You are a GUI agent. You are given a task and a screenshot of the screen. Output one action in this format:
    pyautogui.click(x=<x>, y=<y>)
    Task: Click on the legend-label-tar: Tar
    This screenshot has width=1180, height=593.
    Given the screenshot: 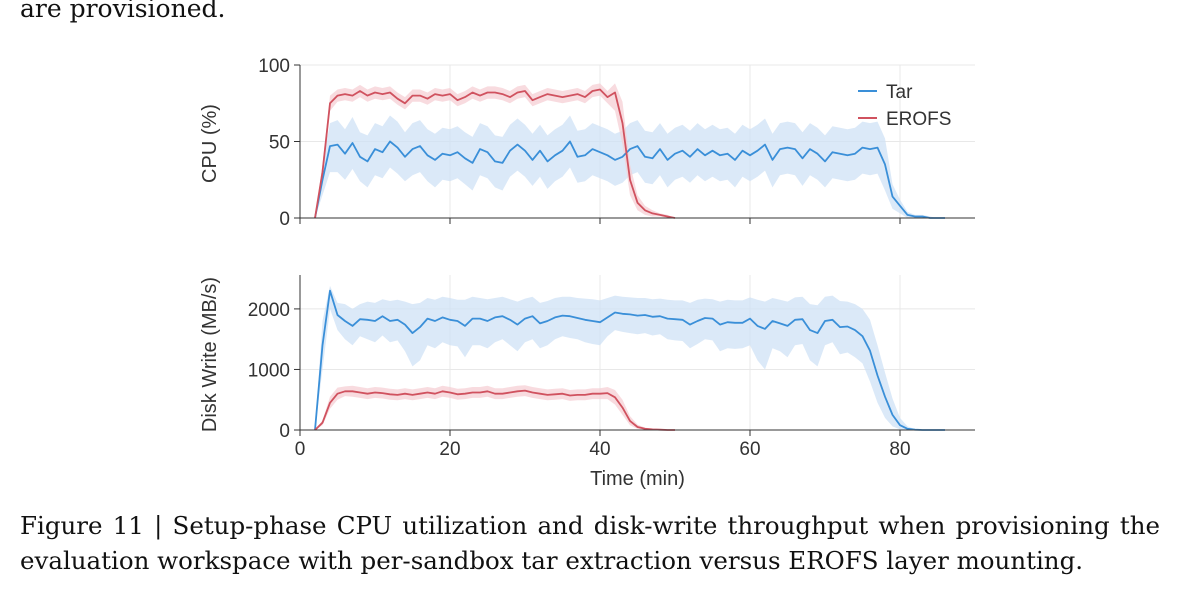 What is the action you would take?
    pyautogui.click(x=899, y=92)
    